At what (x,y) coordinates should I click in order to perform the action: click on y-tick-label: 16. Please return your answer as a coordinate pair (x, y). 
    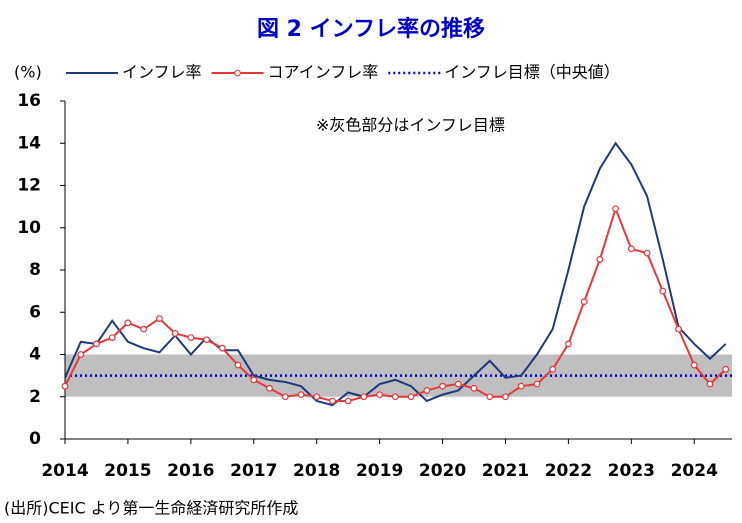
    Looking at the image, I should click on (29, 101).